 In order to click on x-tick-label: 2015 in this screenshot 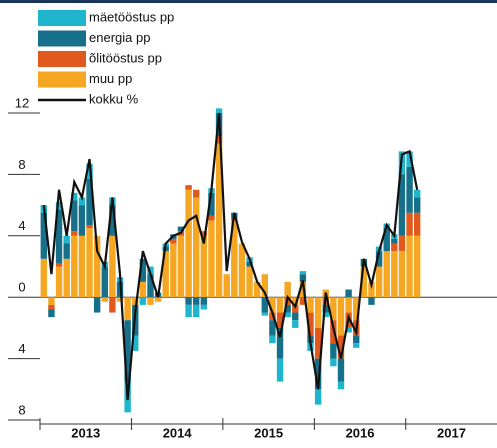, I will do `click(268, 432)`.